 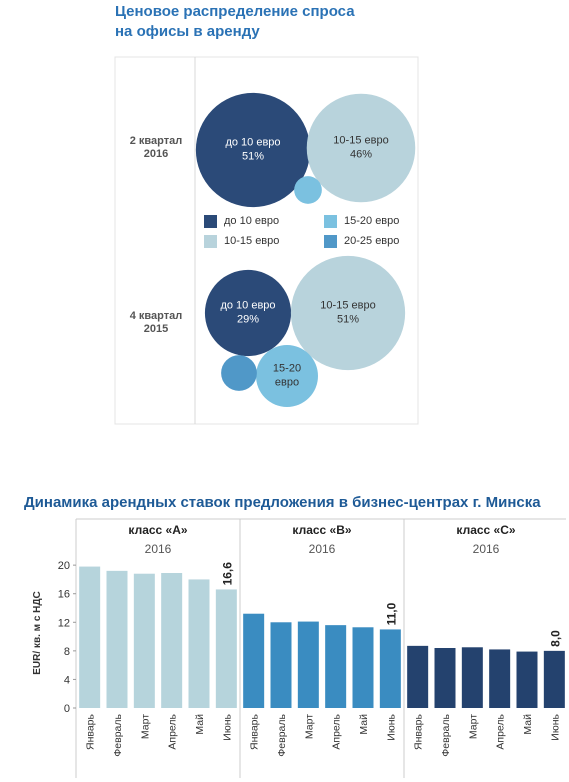 What do you see at coordinates (247, 319) in the screenshot?
I see `bubble-value: 29%` at bounding box center [247, 319].